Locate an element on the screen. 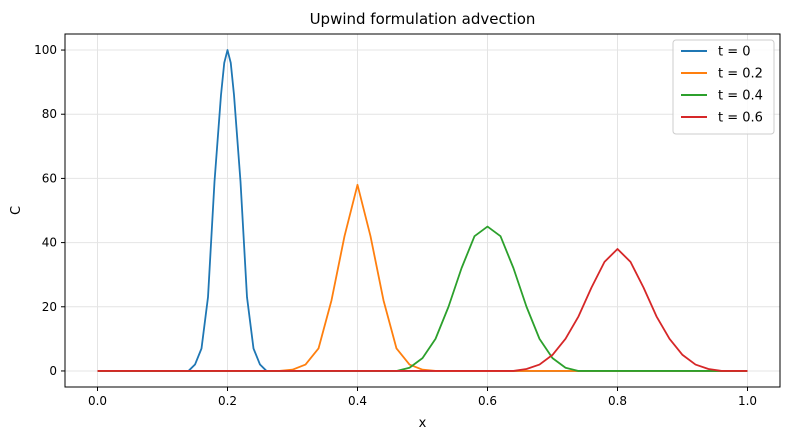  legend-label: t = 0 is located at coordinates (734, 52).